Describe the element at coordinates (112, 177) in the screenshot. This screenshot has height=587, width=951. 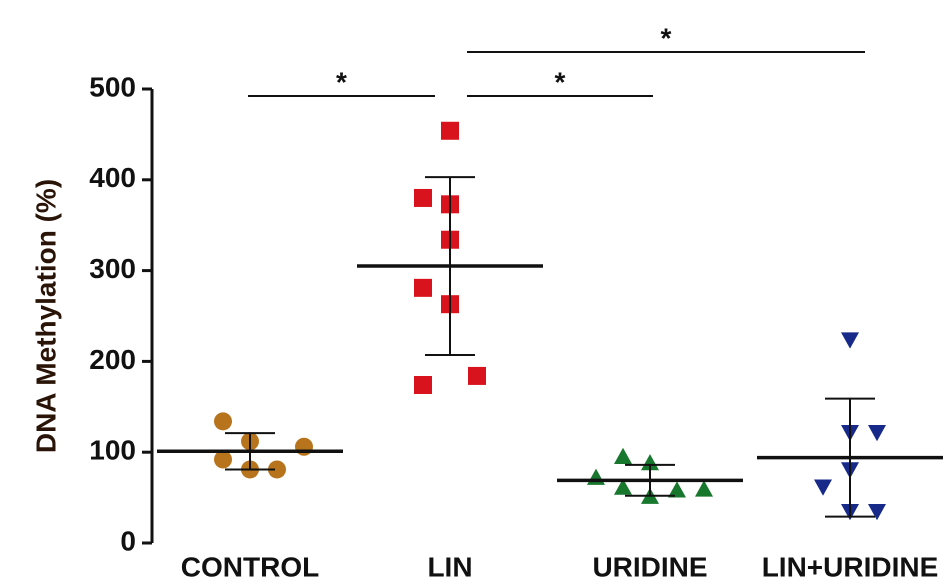
I see `y-tick-label: 400` at that location.